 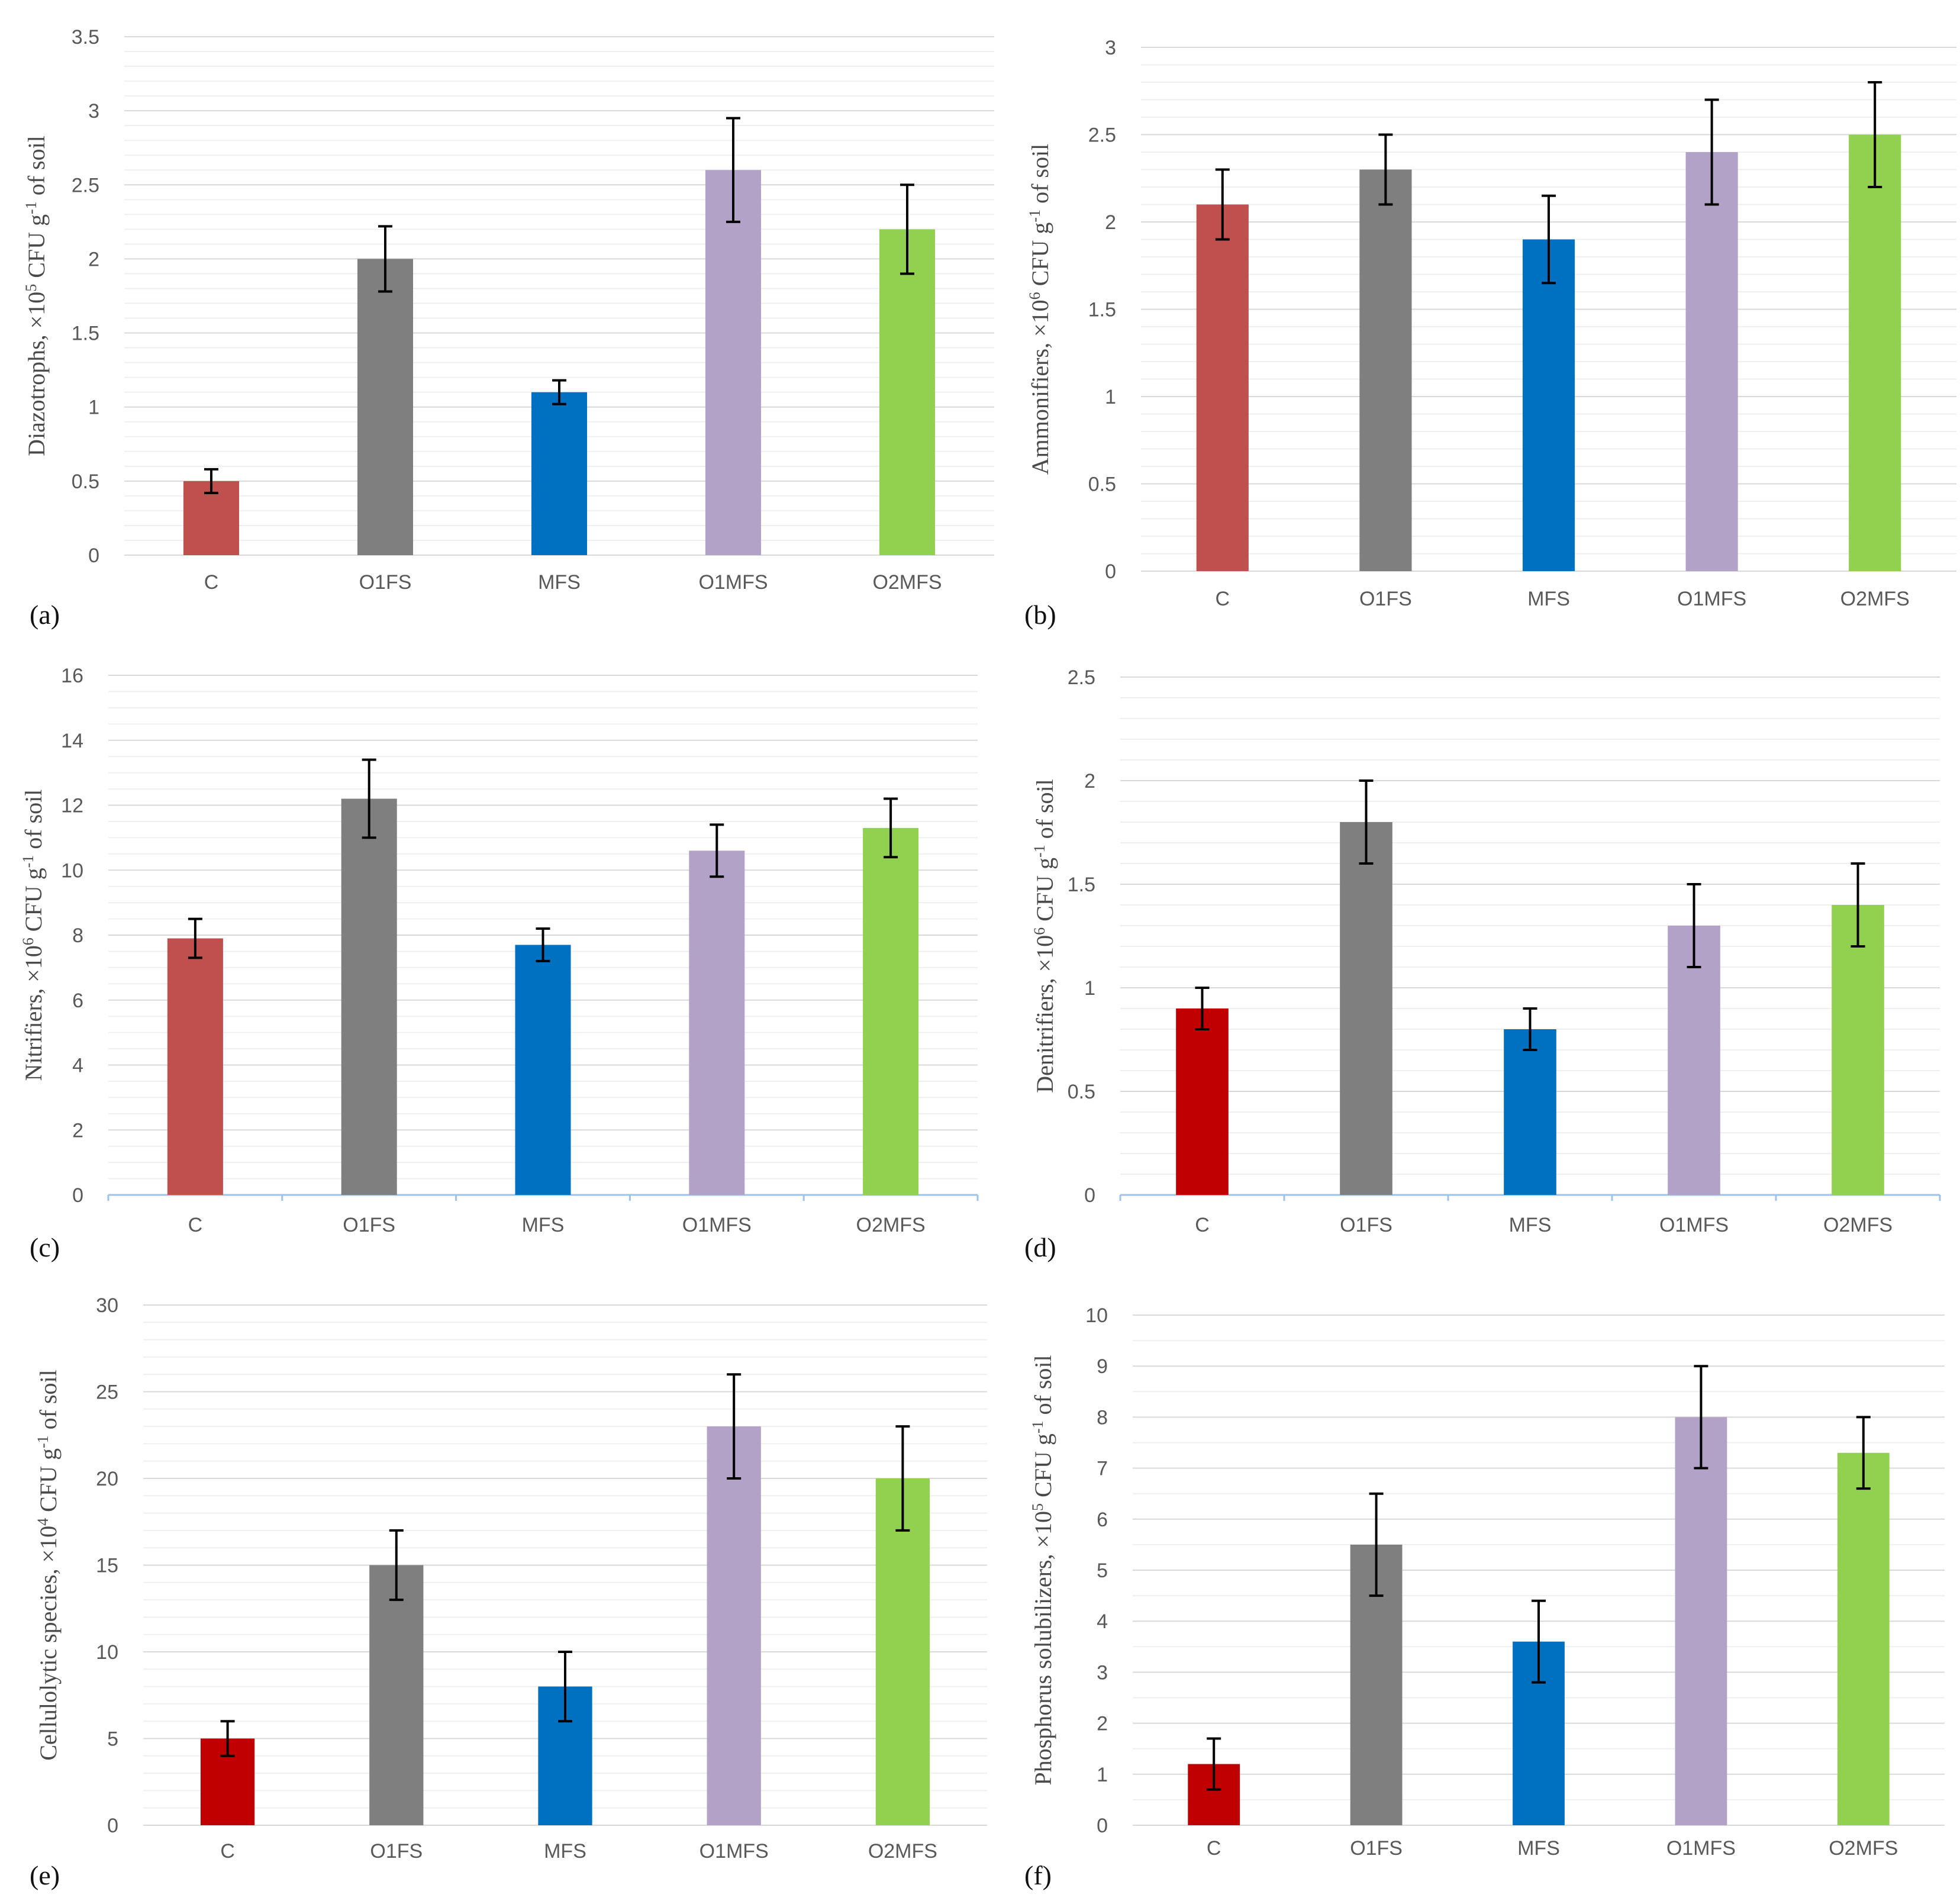 I want to click on panel-label-d: (d), so click(x=1040, y=1247).